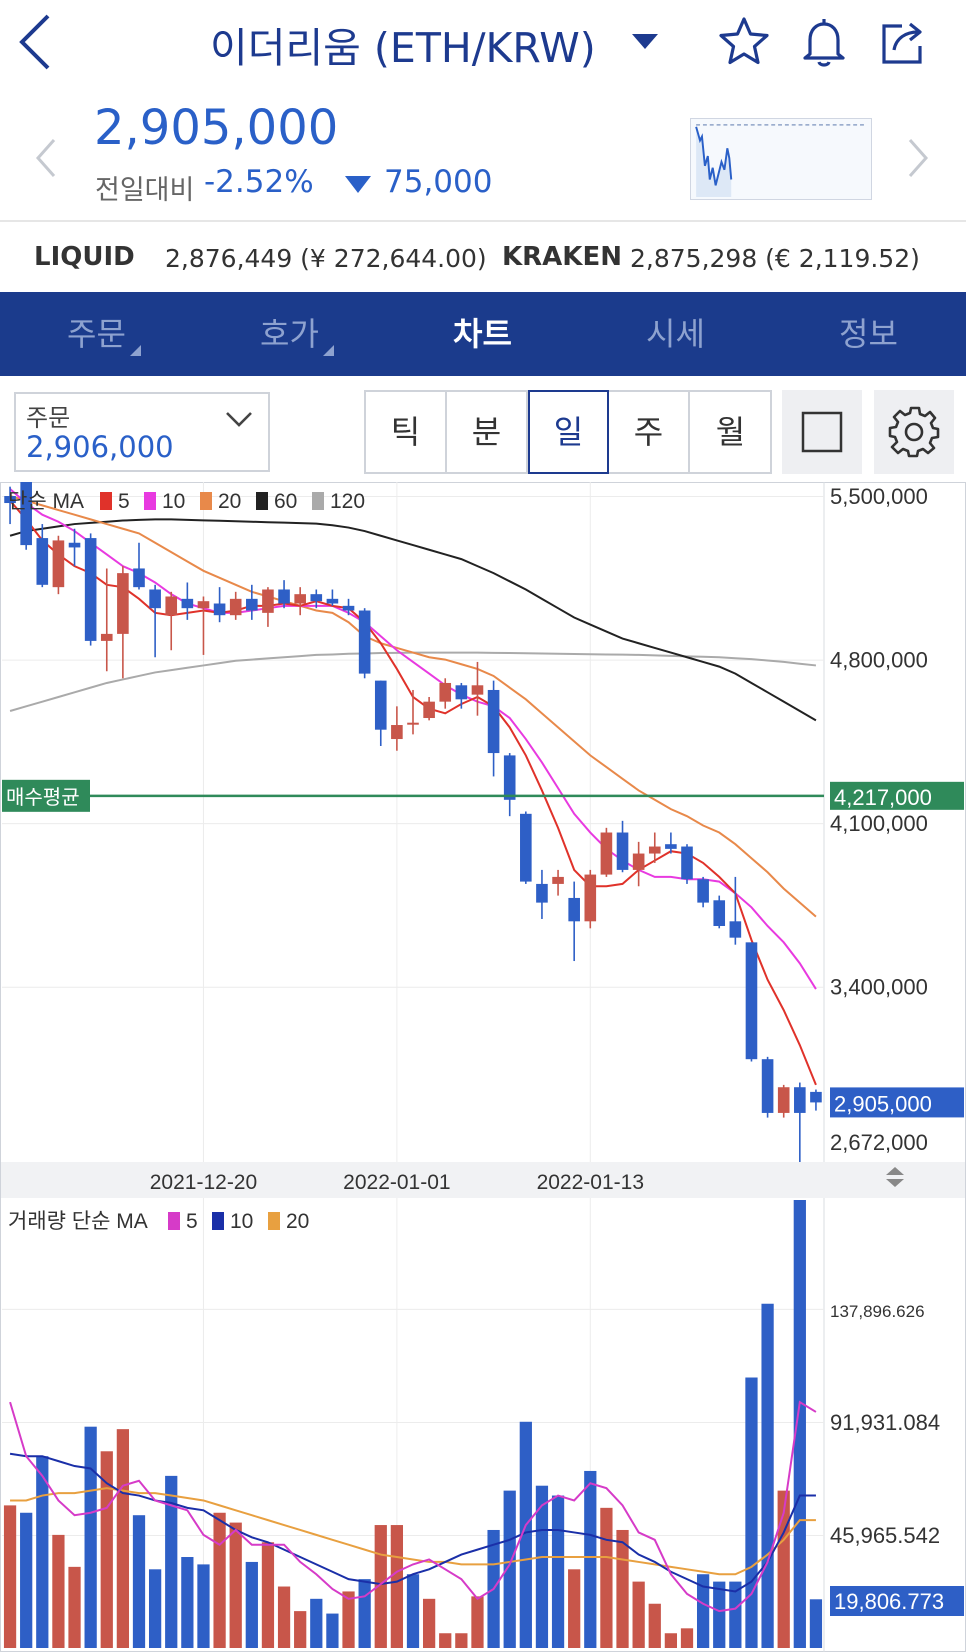  I want to click on period-month-button: 월, so click(730, 432).